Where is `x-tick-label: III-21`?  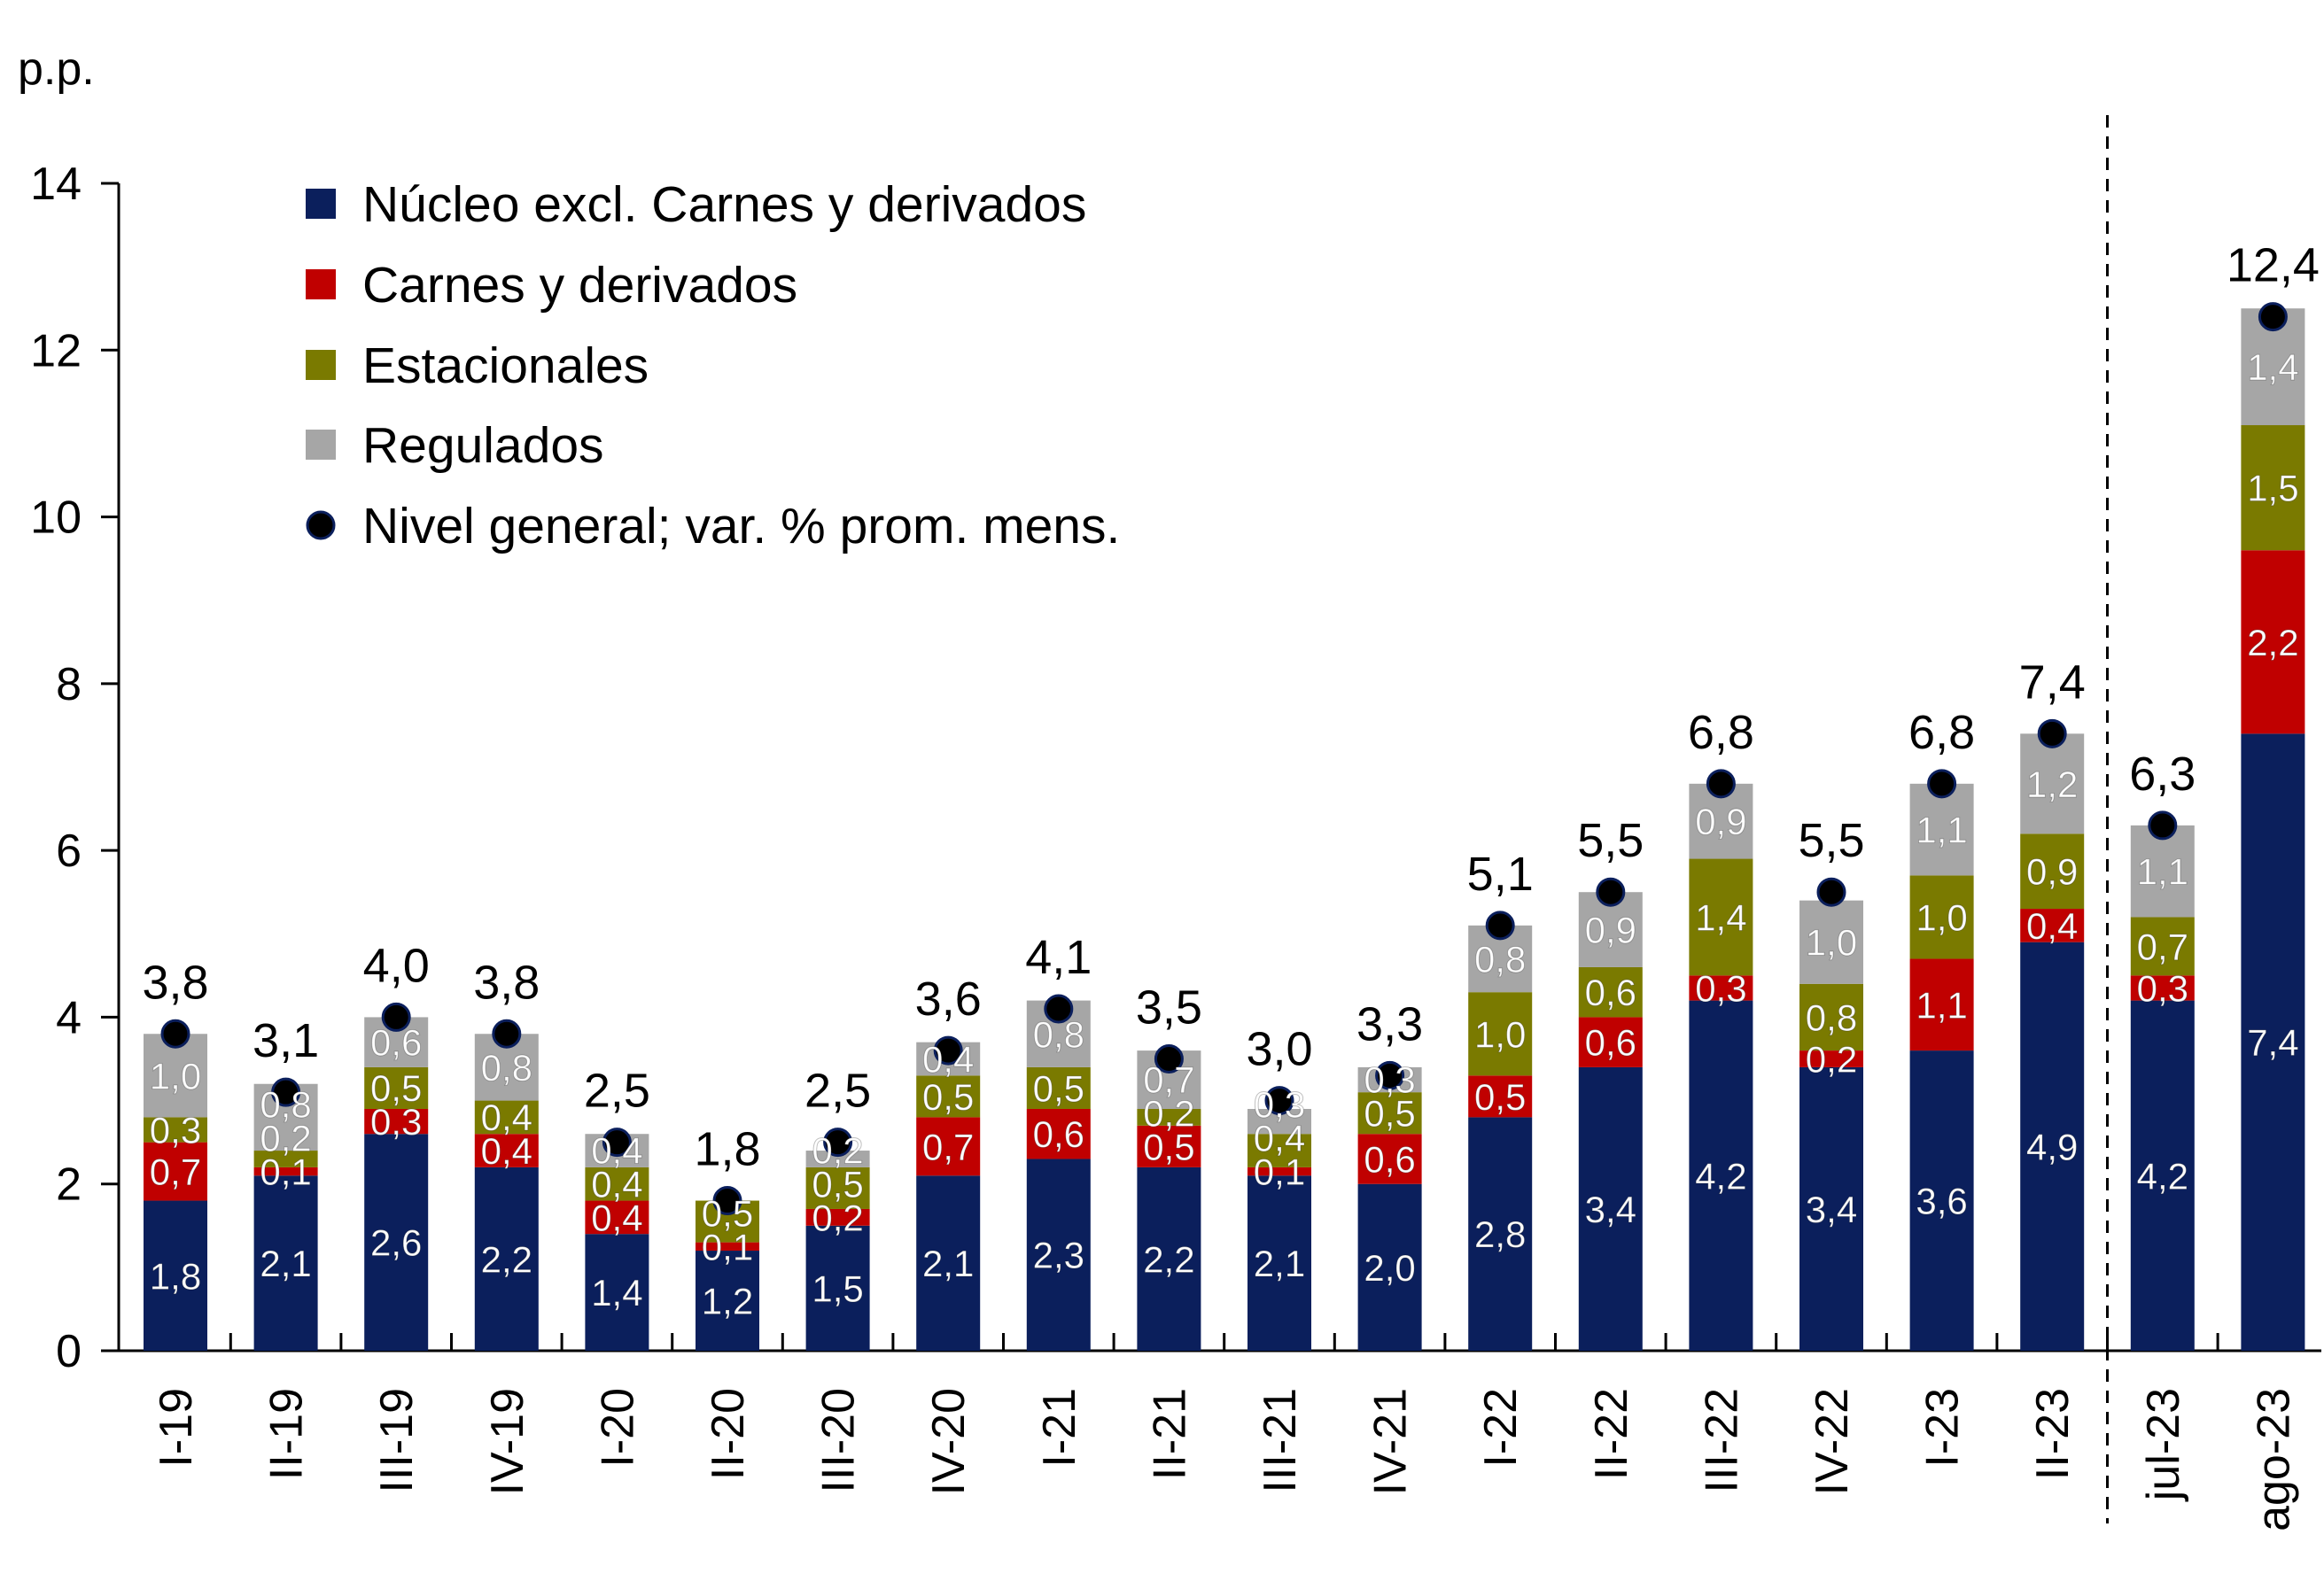
x-tick-label: III-21 is located at coordinates (1280, 1440).